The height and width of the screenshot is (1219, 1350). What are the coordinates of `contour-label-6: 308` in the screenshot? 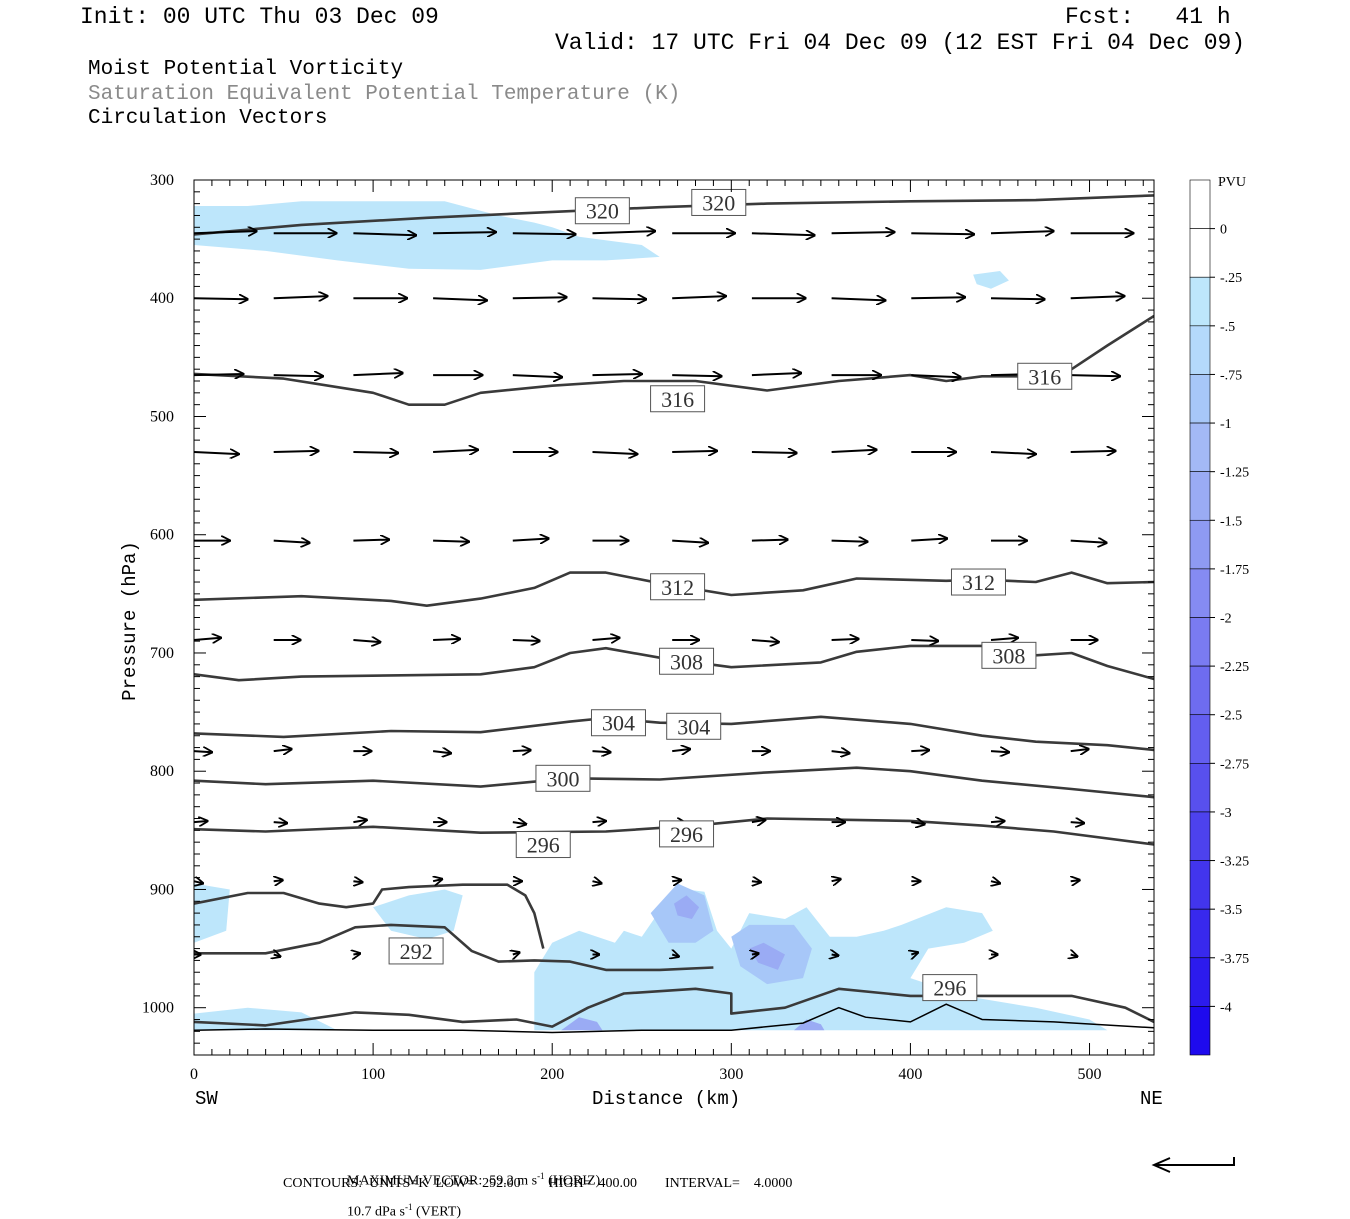 It's located at (687, 661).